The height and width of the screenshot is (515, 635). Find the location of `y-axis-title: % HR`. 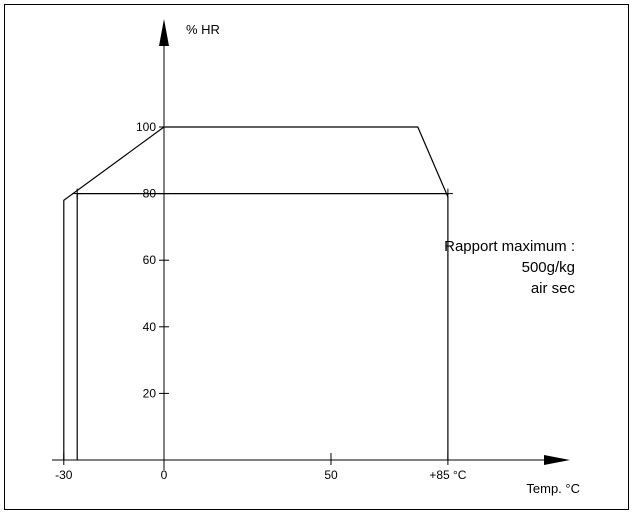

y-axis-title: % HR is located at coordinates (203, 29).